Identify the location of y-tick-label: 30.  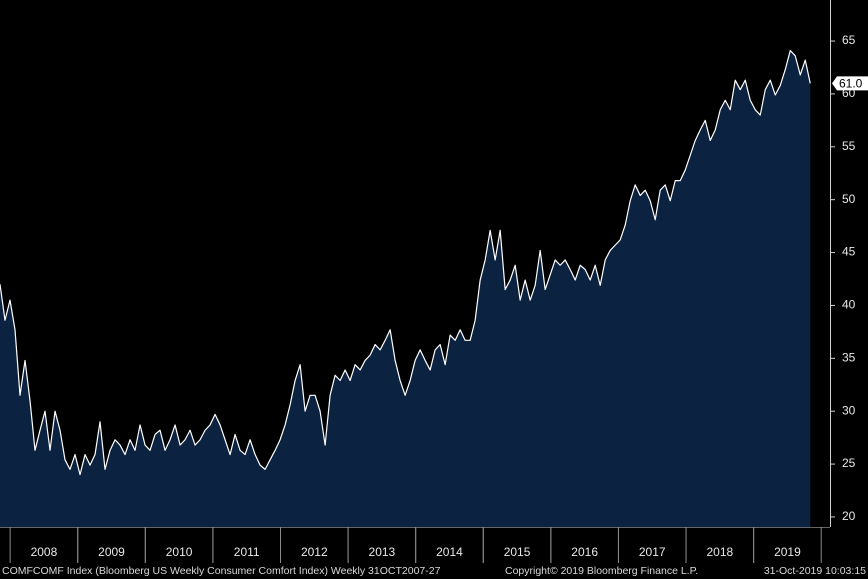
(849, 410).